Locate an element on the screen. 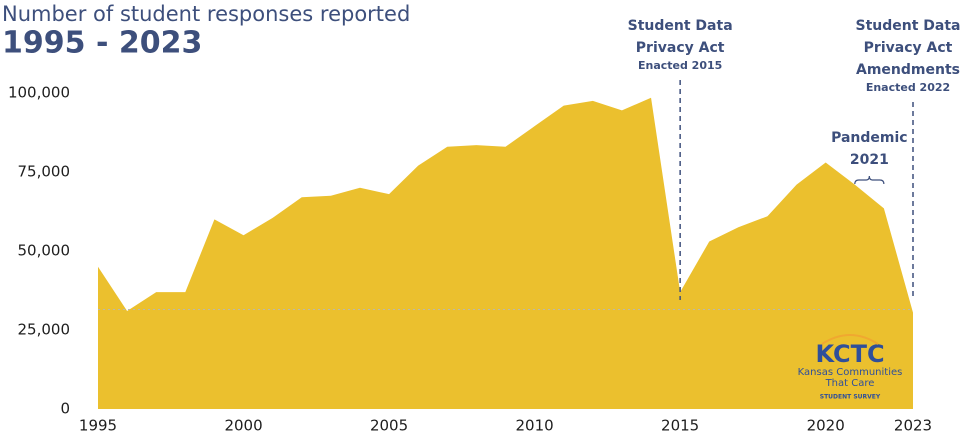 This screenshot has height=436, width=966. logo-arc is located at coordinates (850, 339).